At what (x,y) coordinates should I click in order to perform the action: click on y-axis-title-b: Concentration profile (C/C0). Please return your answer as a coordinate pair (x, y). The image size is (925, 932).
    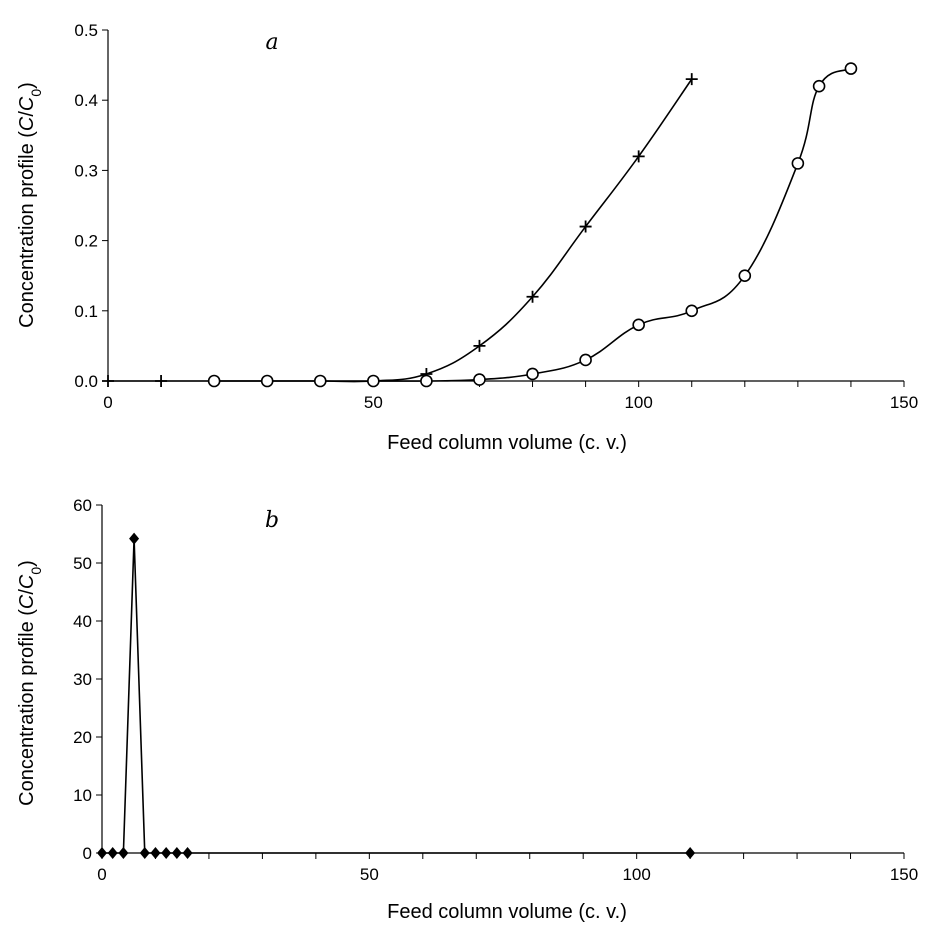
    Looking at the image, I should click on (30, 683).